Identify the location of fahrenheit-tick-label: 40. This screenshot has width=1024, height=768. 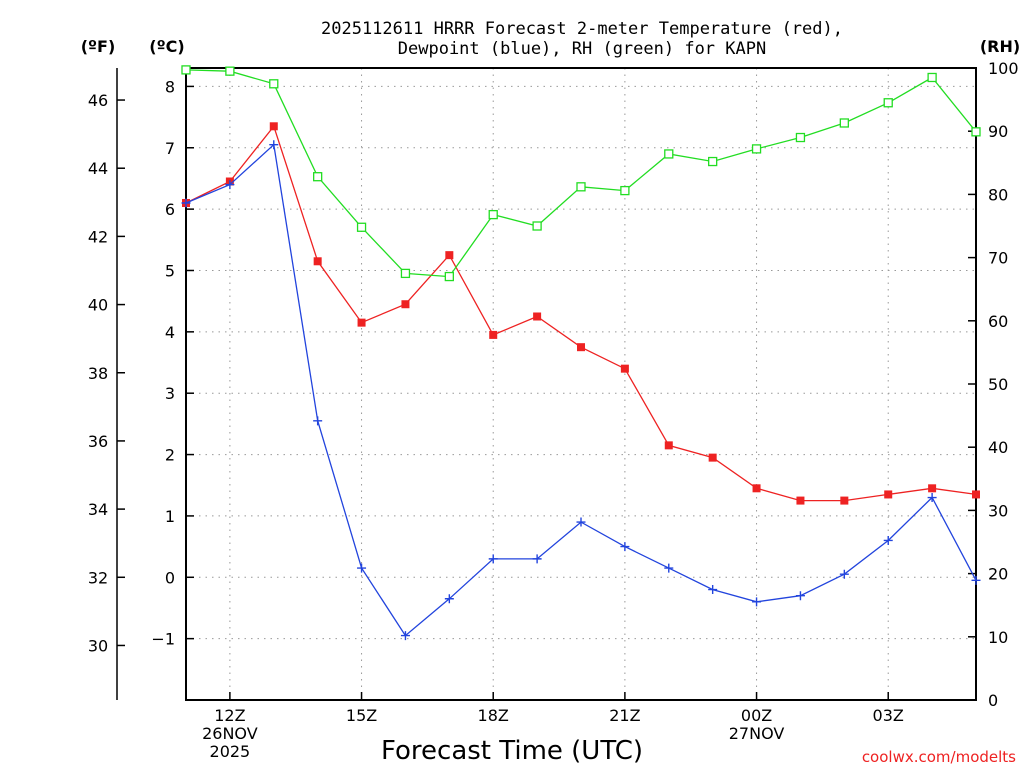
(98, 305).